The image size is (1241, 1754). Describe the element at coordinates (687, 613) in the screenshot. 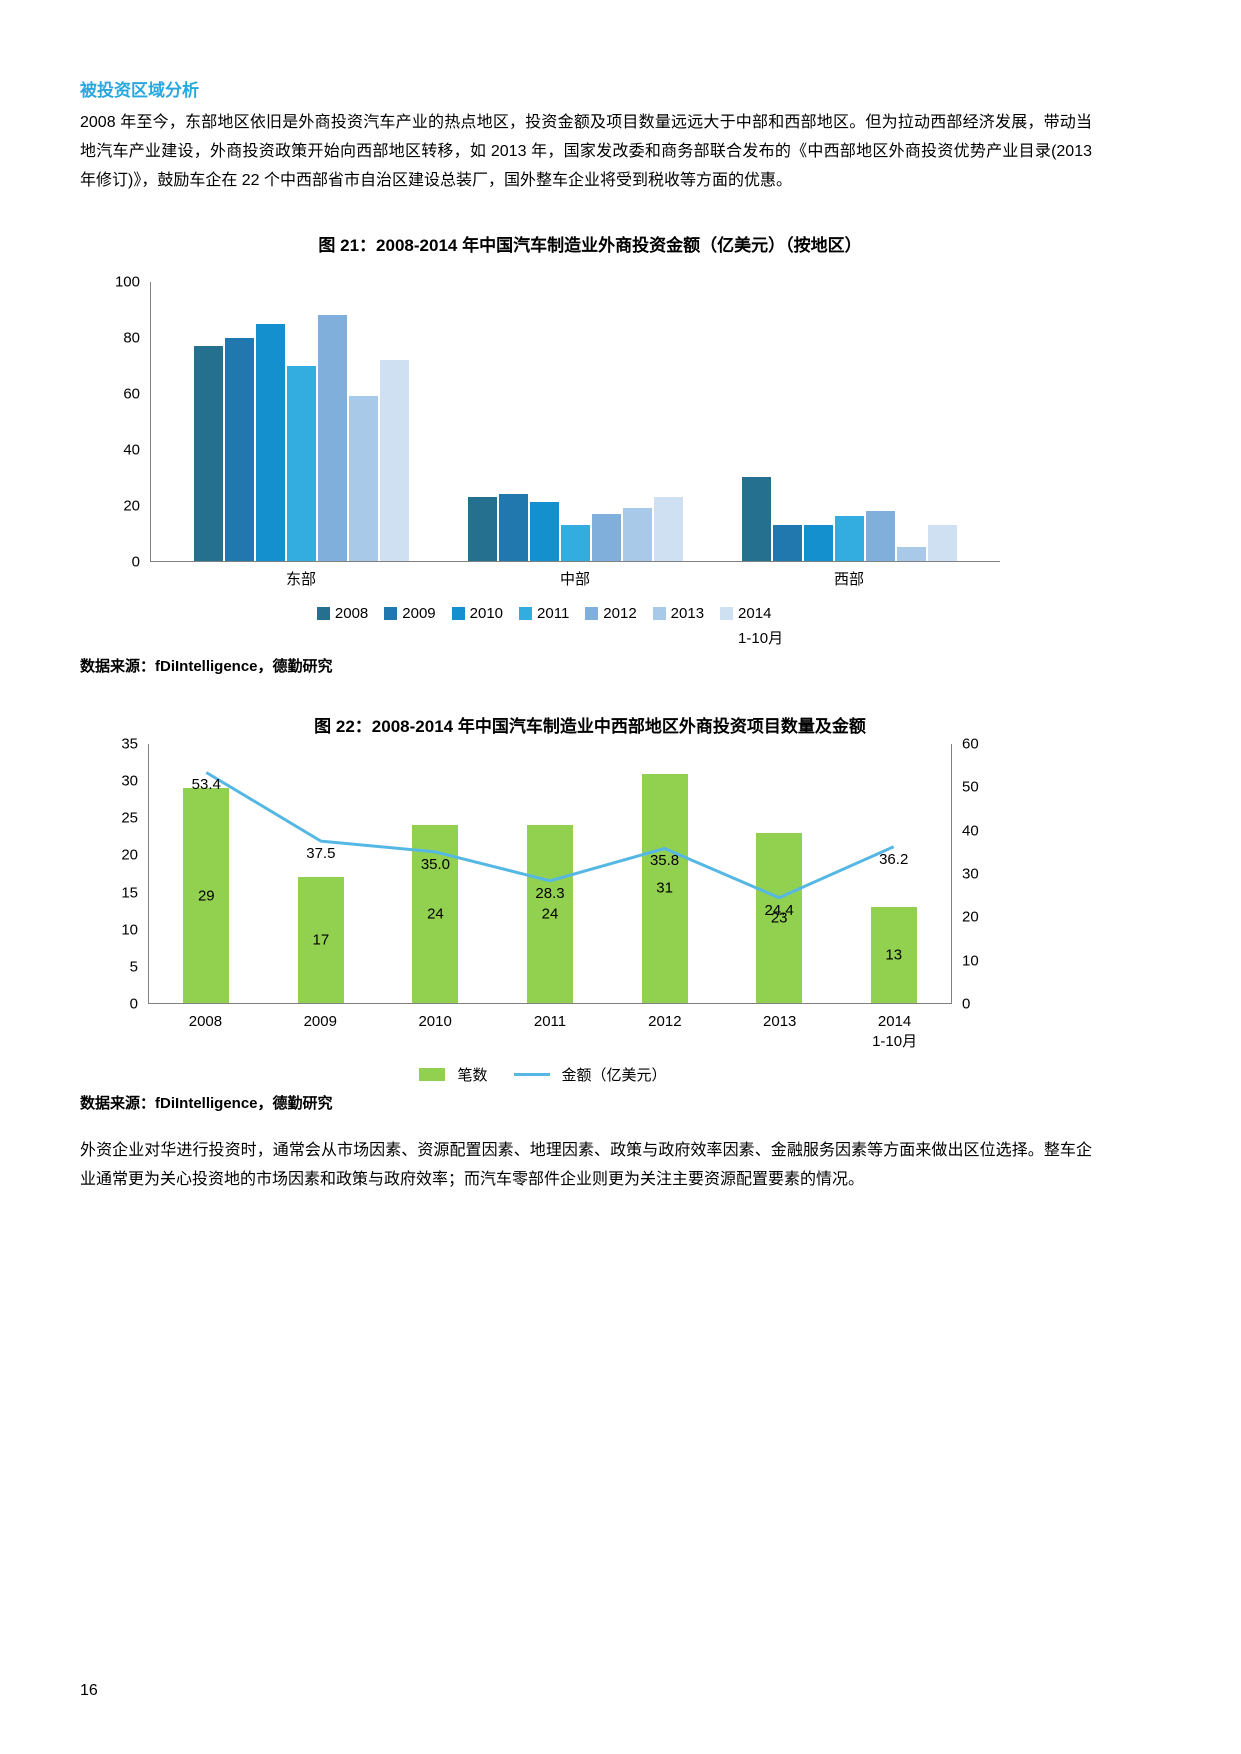

I see `legend-label: 2013` at that location.